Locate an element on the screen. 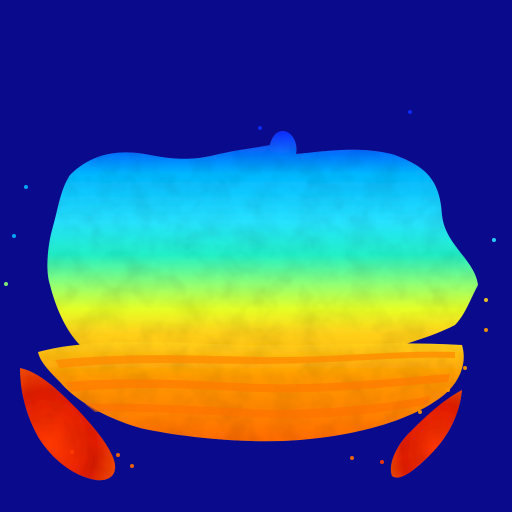 Image resolution: width=512 pixels, height=512 pixels. depth-near-left-region is located at coordinates (68, 424).